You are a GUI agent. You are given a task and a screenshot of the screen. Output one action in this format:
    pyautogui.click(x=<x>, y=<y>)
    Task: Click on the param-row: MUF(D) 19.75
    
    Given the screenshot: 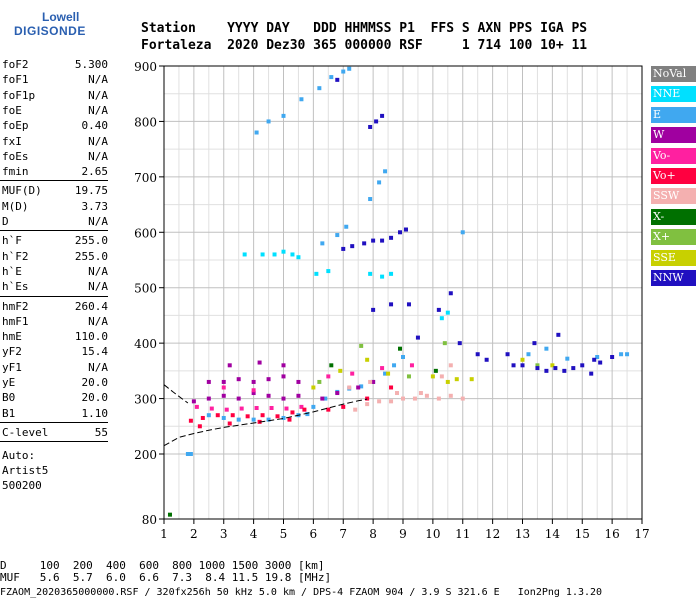 What is the action you would take?
    pyautogui.click(x=55, y=191)
    